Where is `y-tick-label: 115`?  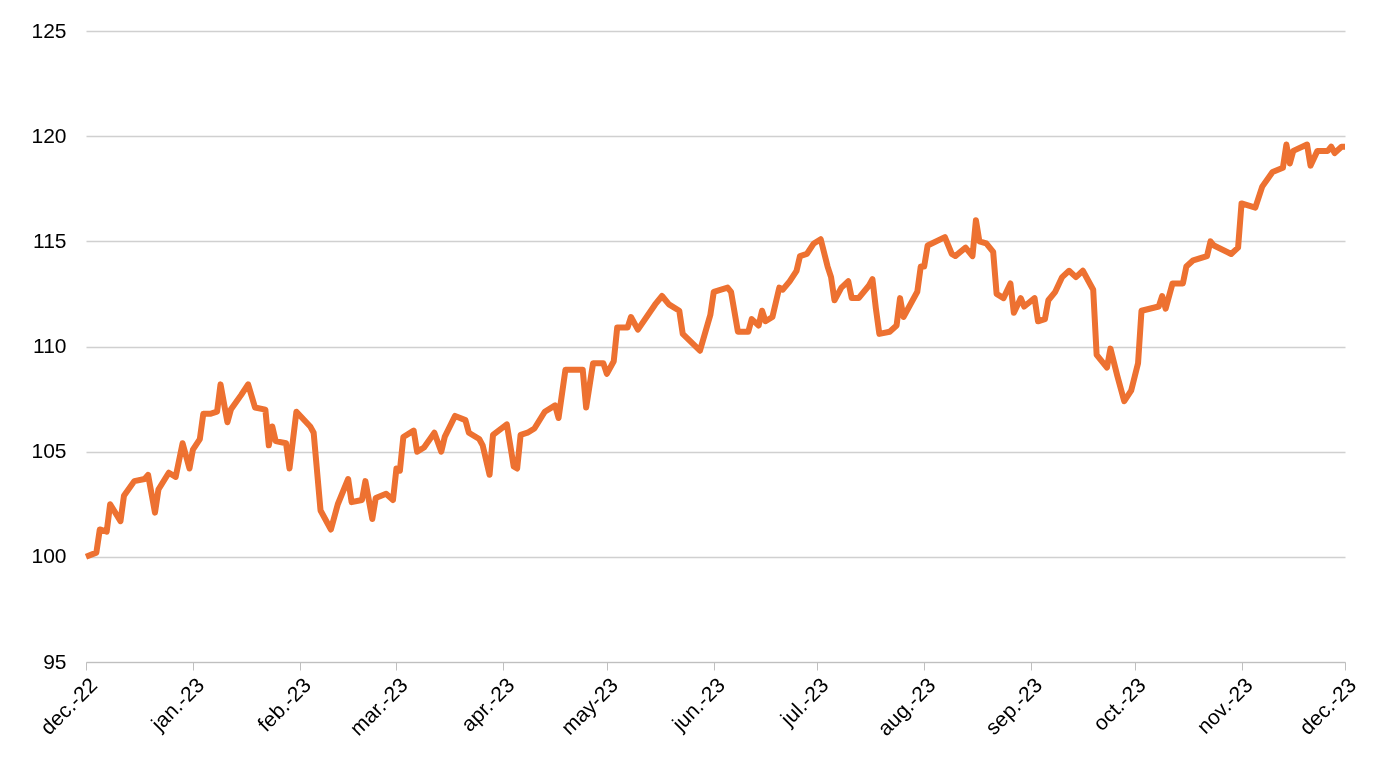
y-tick-label: 115 is located at coordinates (50, 240).